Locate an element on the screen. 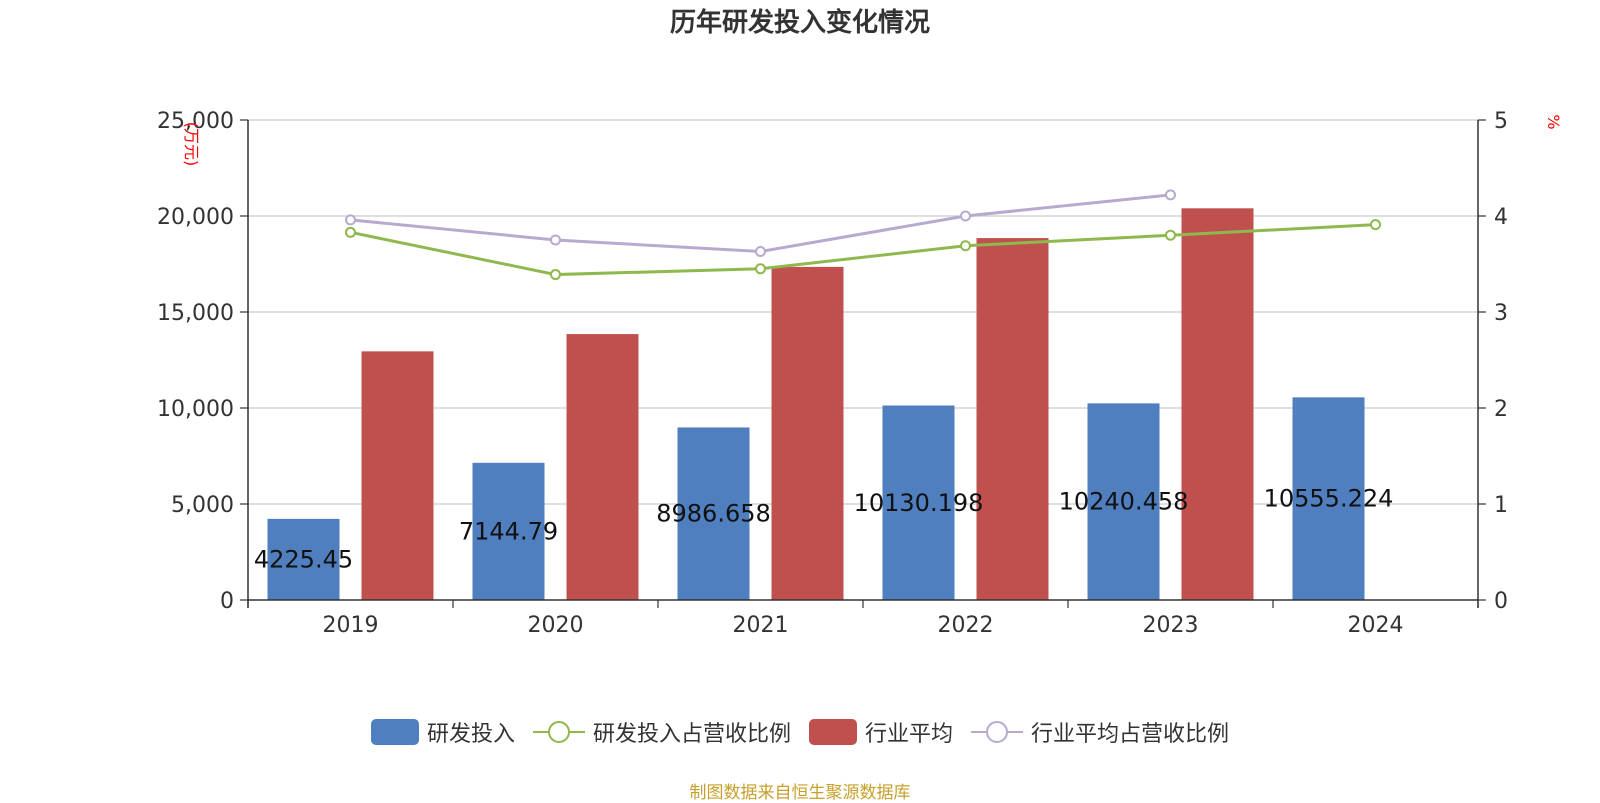 The image size is (1600, 803). y-right-tick-label: 1 is located at coordinates (1501, 505).